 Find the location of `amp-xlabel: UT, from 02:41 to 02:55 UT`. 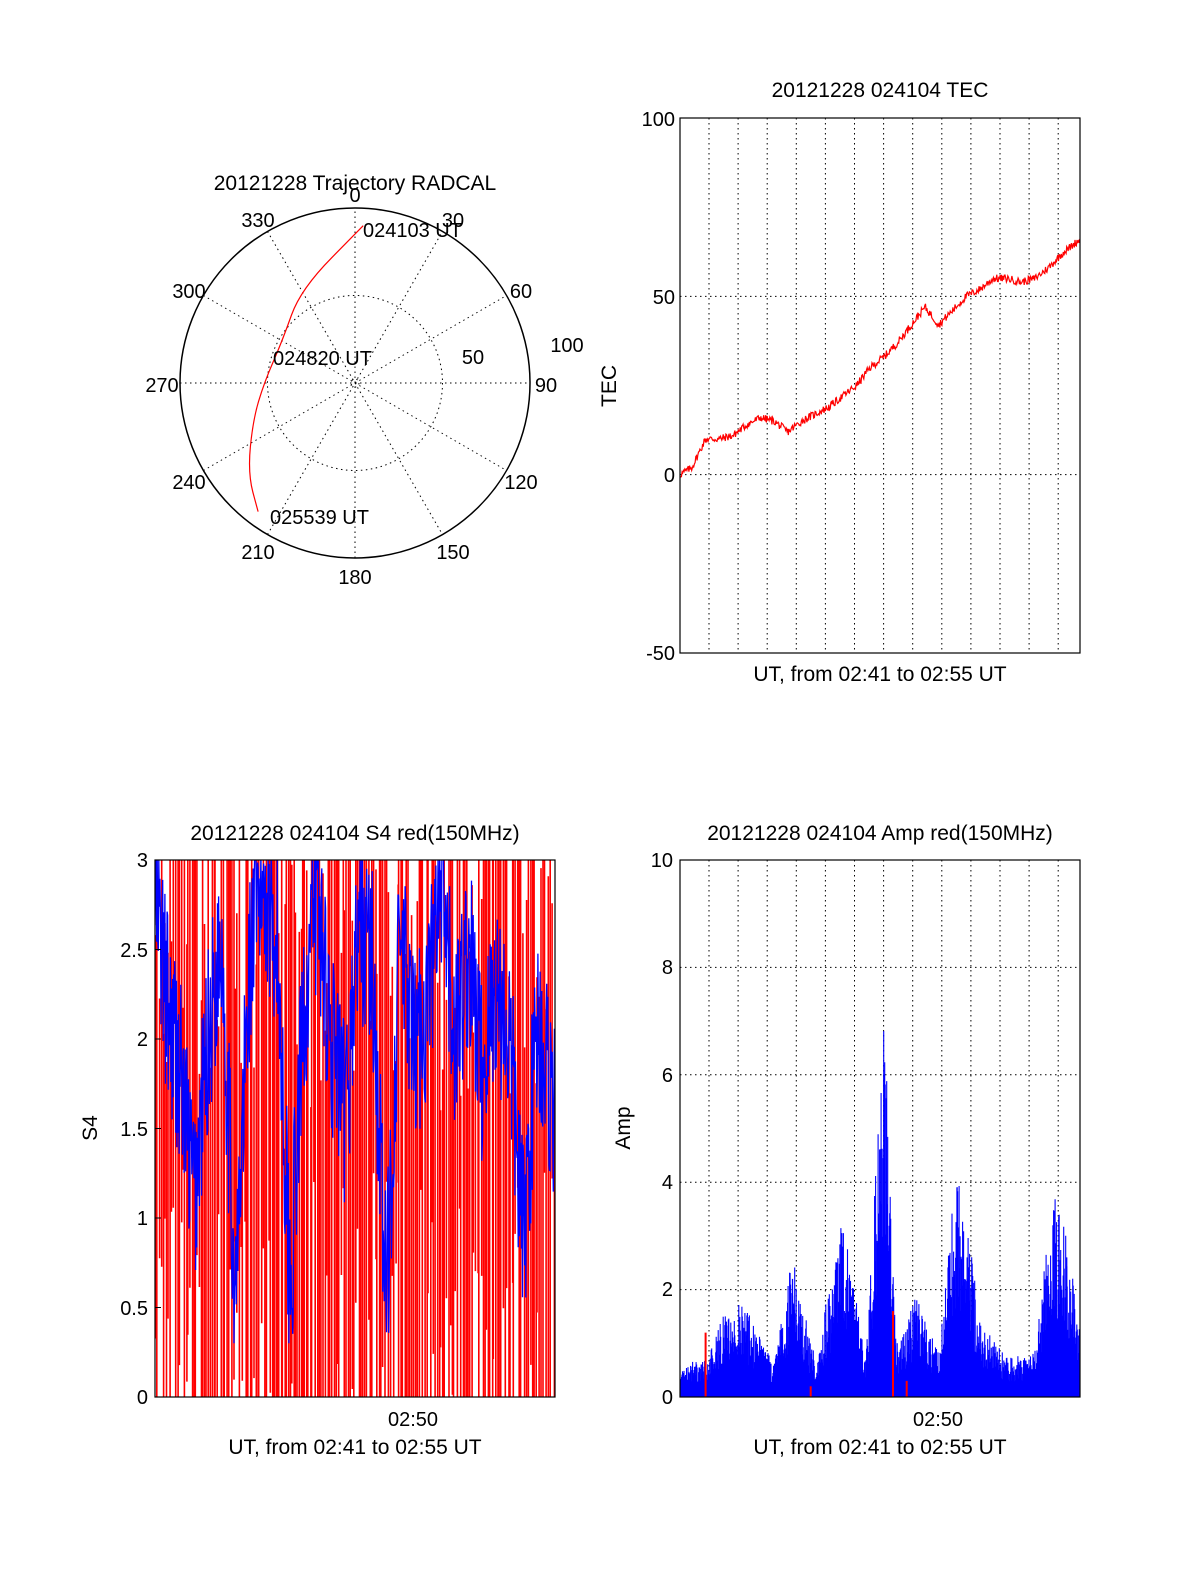

amp-xlabel: UT, from 02:41 to 02:55 UT is located at coordinates (879, 1447).